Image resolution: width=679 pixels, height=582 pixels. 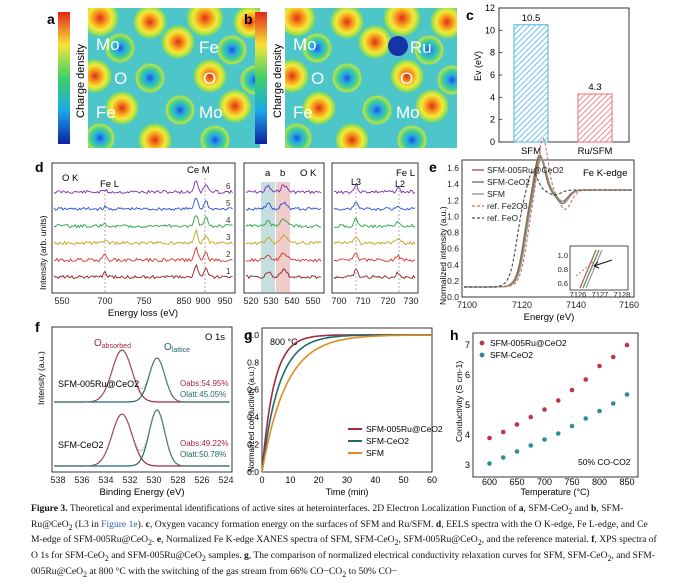 I want to click on tick-label: 0.8, so click(x=563, y=269).